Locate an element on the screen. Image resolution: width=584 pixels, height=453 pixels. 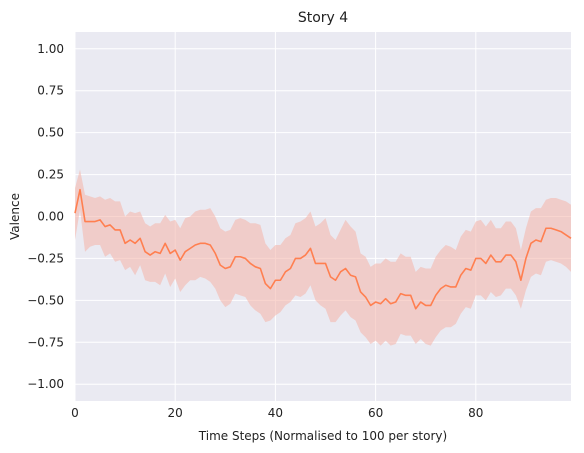
x-tick-labels: 0 20 40 60 80 is located at coordinates (277, 413).